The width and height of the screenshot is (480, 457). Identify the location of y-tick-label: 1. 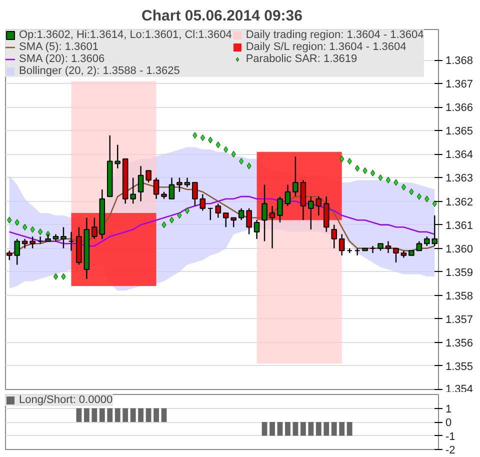
(449, 409).